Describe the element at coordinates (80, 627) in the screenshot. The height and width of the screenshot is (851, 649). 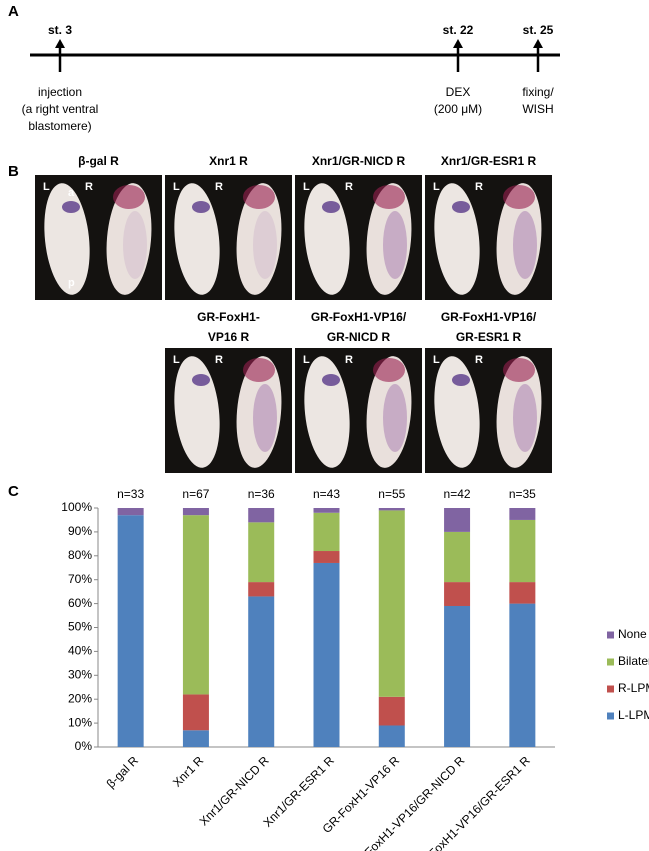
I see `y-tick-label: 50%` at that location.